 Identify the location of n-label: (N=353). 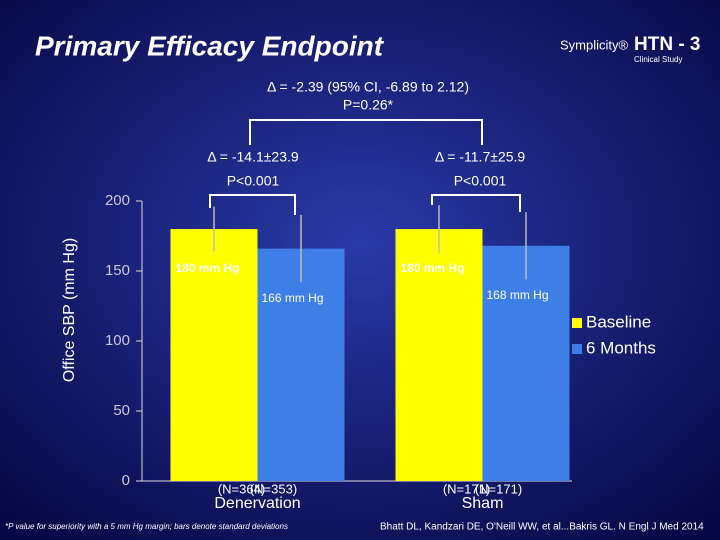
(273, 488).